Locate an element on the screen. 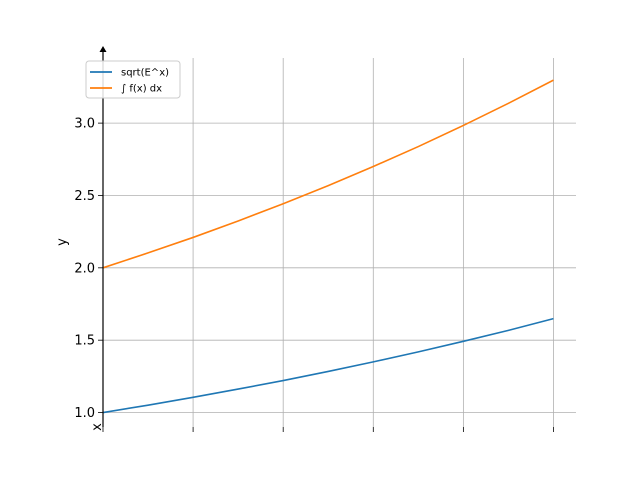 This screenshot has height=480, width=640. y-tick-label: 2.5 is located at coordinates (84, 196).